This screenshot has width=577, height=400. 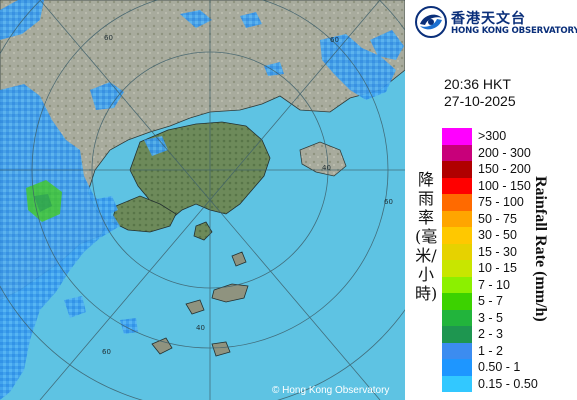 What do you see at coordinates (491, 301) in the screenshot?
I see `legend-range-label: 5 - 7` at bounding box center [491, 301].